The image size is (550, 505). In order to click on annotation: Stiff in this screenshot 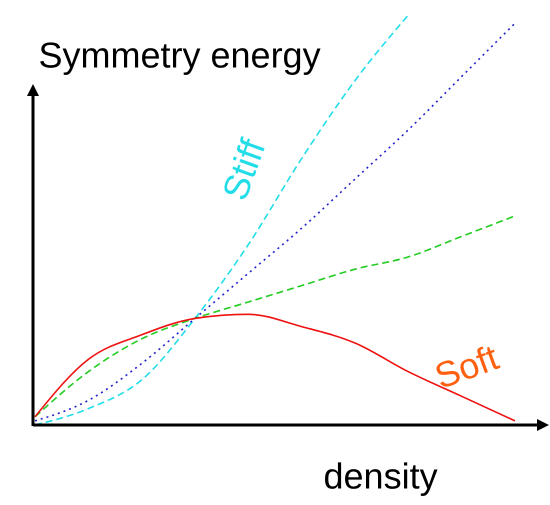, I will do `click(244, 169)`.